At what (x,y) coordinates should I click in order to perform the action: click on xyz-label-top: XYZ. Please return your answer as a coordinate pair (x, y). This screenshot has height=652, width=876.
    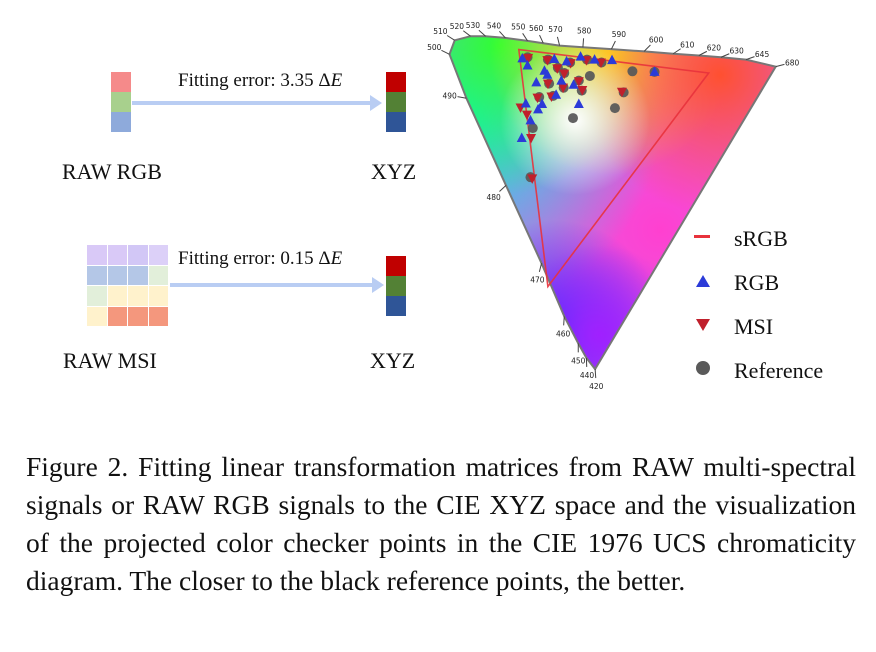
    Looking at the image, I should click on (394, 171).